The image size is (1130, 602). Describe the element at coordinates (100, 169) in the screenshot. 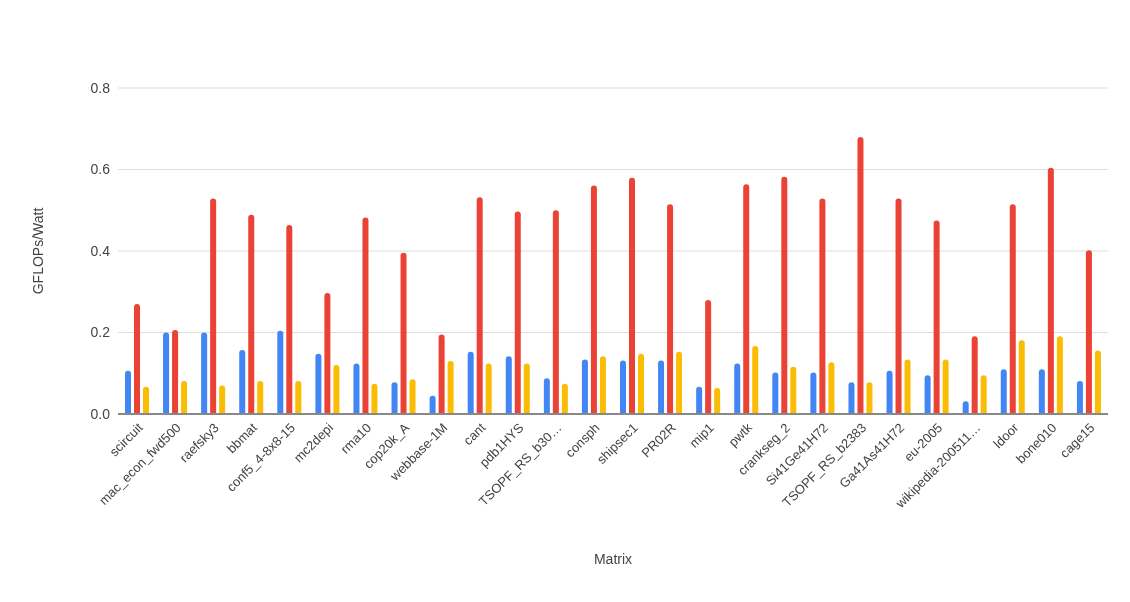

I see `y-tick-label: 0.6` at that location.